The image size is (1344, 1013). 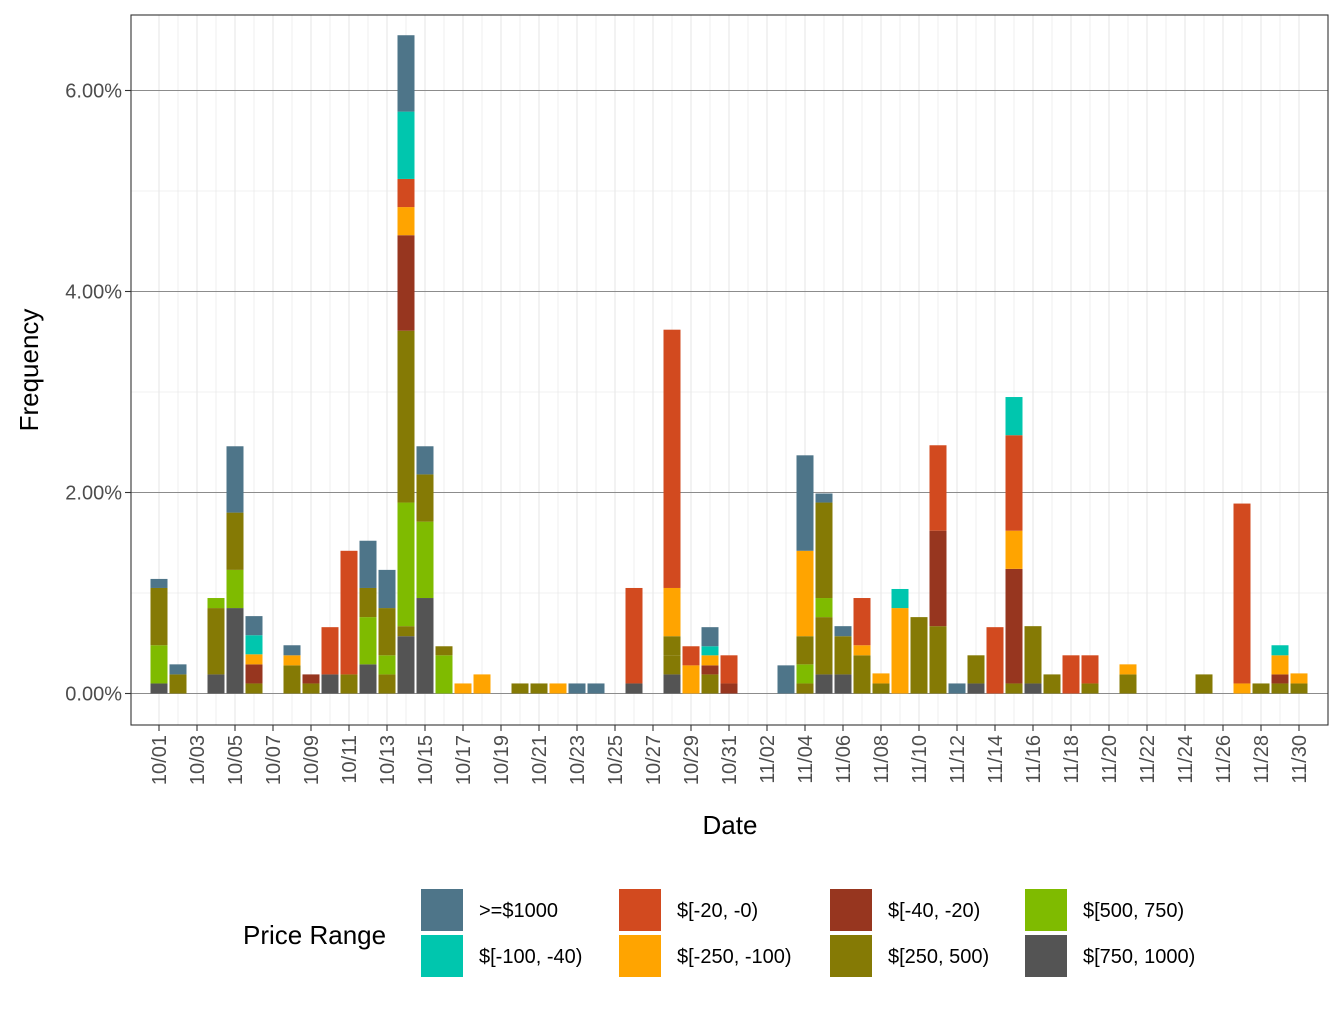 I want to click on y-axis-title: Frequency, so click(x=29, y=370).